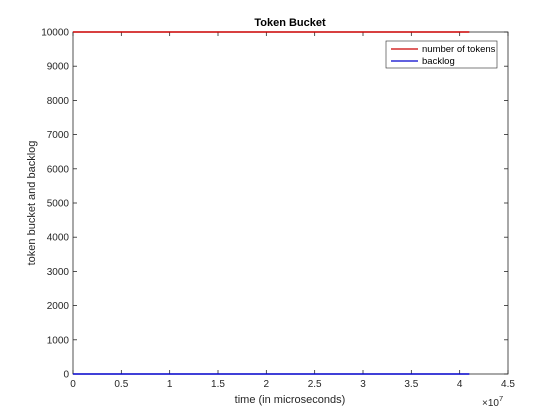  I want to click on y-axis-label: token bucket and backlog, so click(32, 203).